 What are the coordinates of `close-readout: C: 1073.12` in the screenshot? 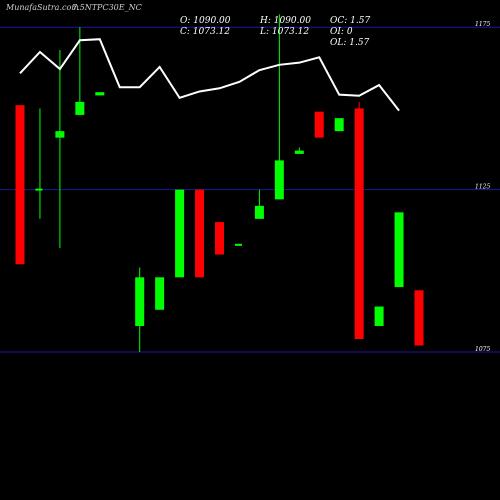 It's located at (205, 32).